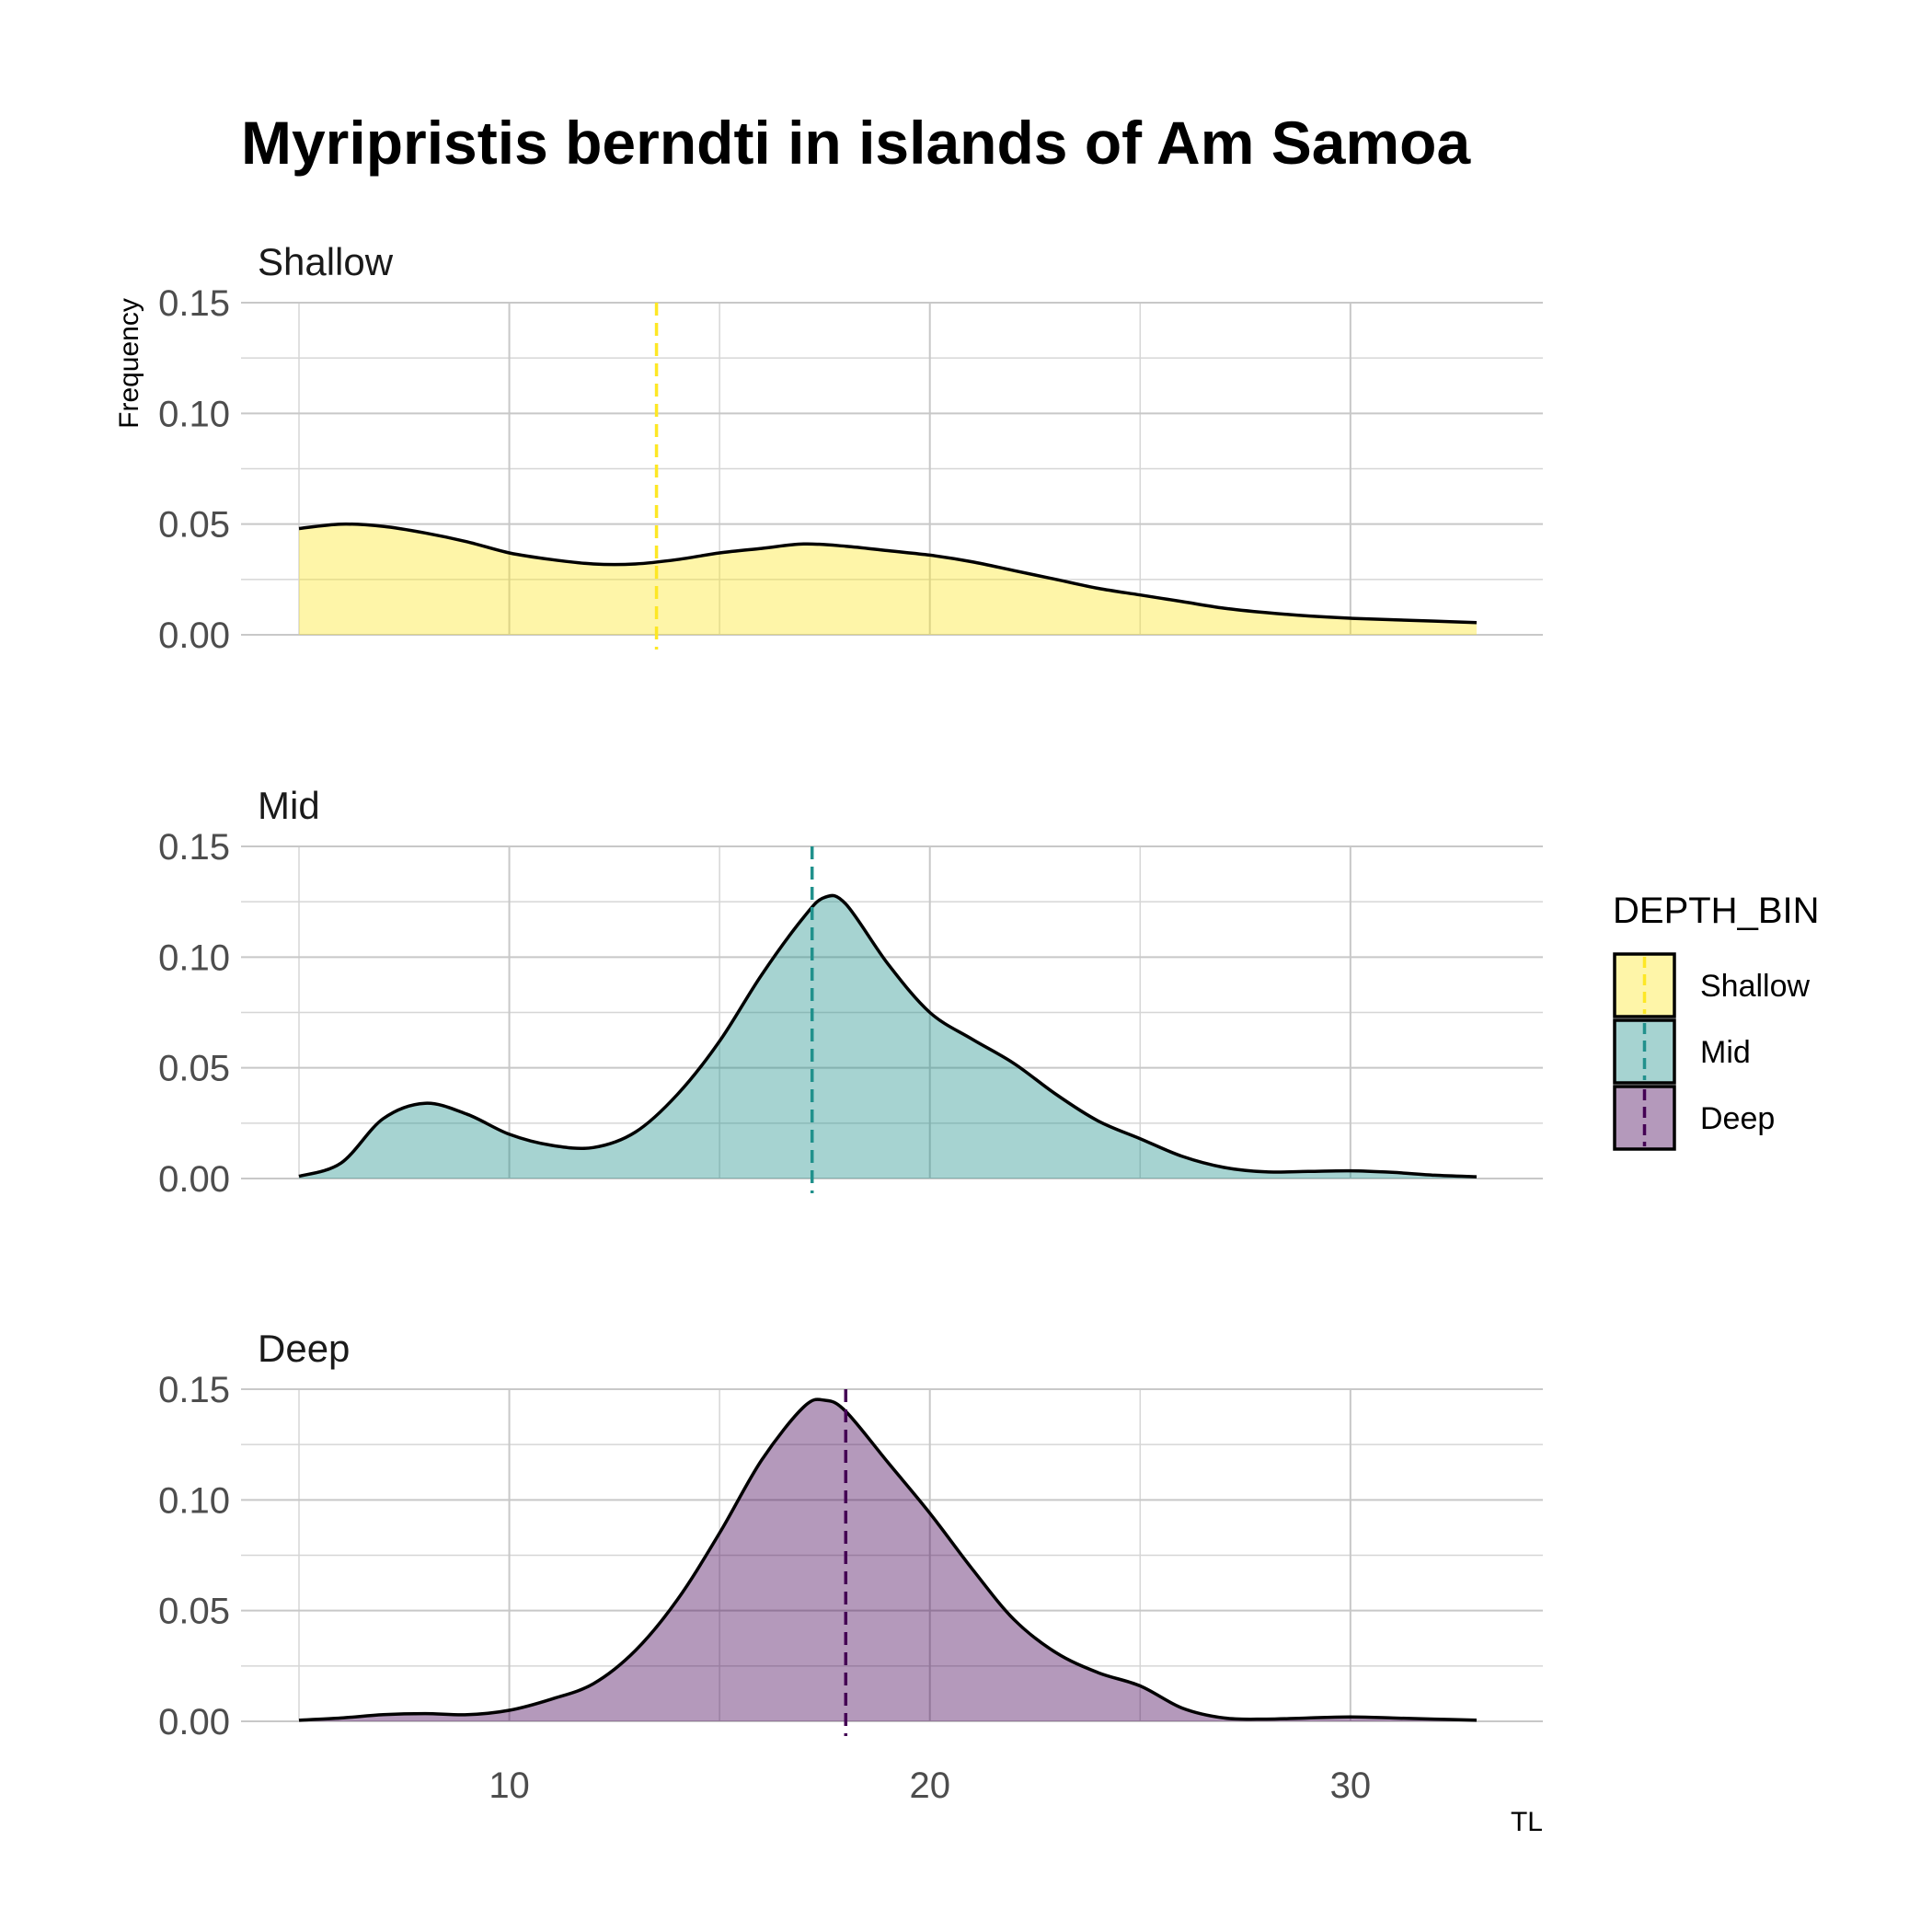  Describe the element at coordinates (1694, 1118) in the screenshot. I see `legend-item-deep: Deep` at that location.